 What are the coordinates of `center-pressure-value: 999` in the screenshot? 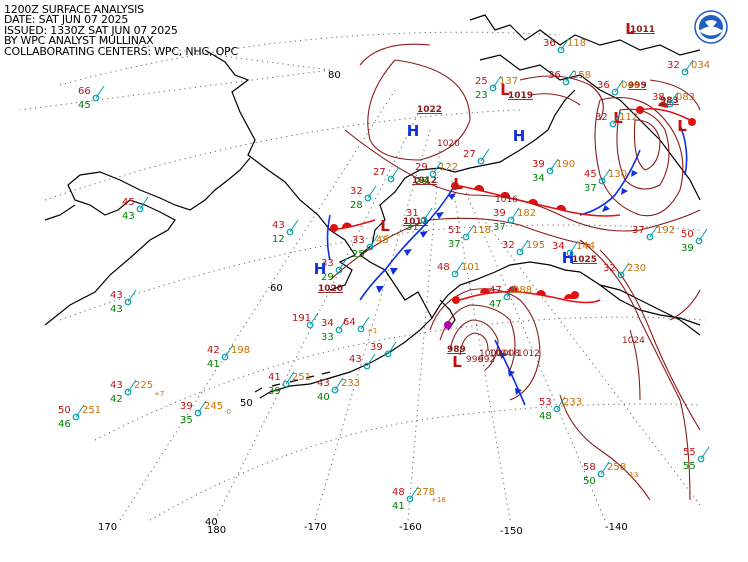 It's located at (637, 86).